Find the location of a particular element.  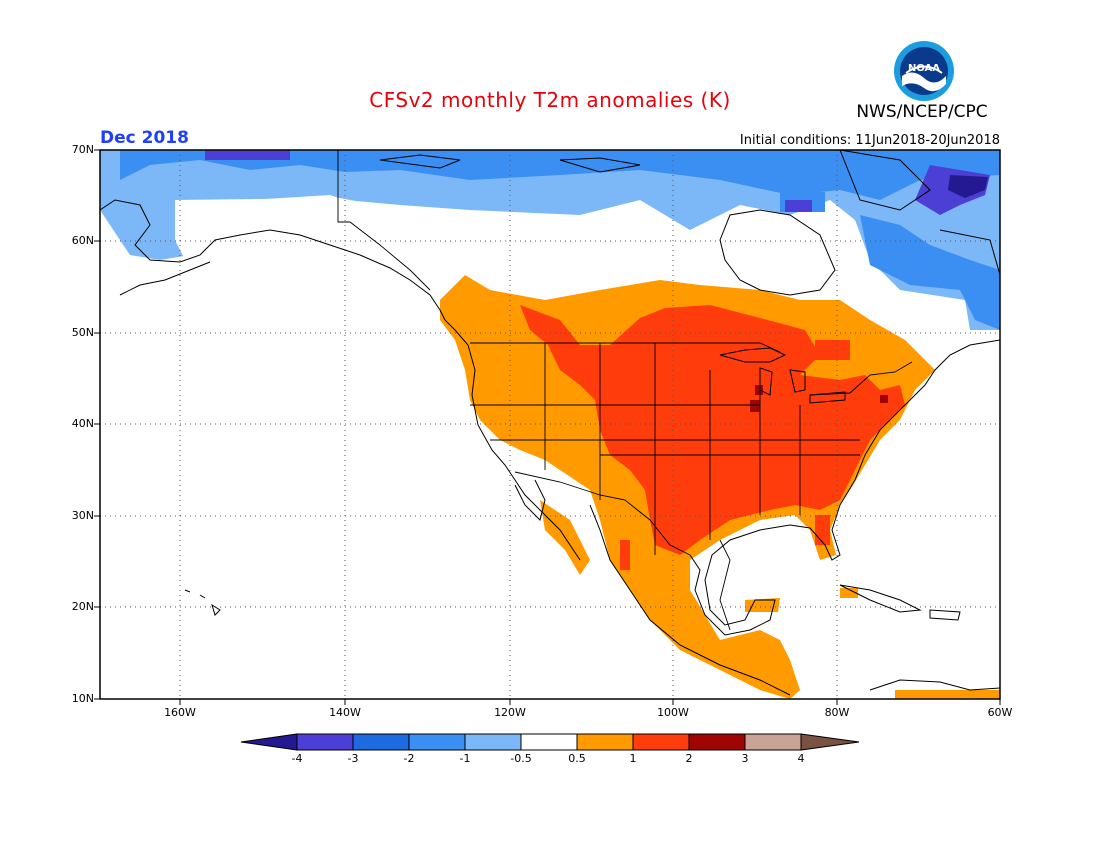

colorbar-m1-m05 is located at coordinates (493, 742).